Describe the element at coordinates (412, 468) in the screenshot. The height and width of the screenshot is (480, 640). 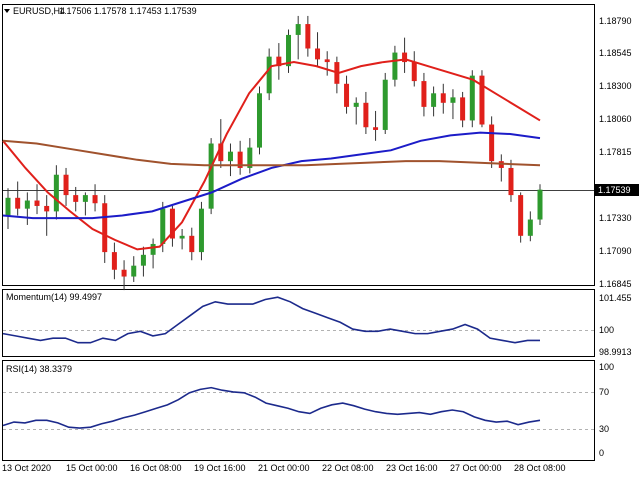
I see `time-tick: 23 Oct 16:00` at that location.